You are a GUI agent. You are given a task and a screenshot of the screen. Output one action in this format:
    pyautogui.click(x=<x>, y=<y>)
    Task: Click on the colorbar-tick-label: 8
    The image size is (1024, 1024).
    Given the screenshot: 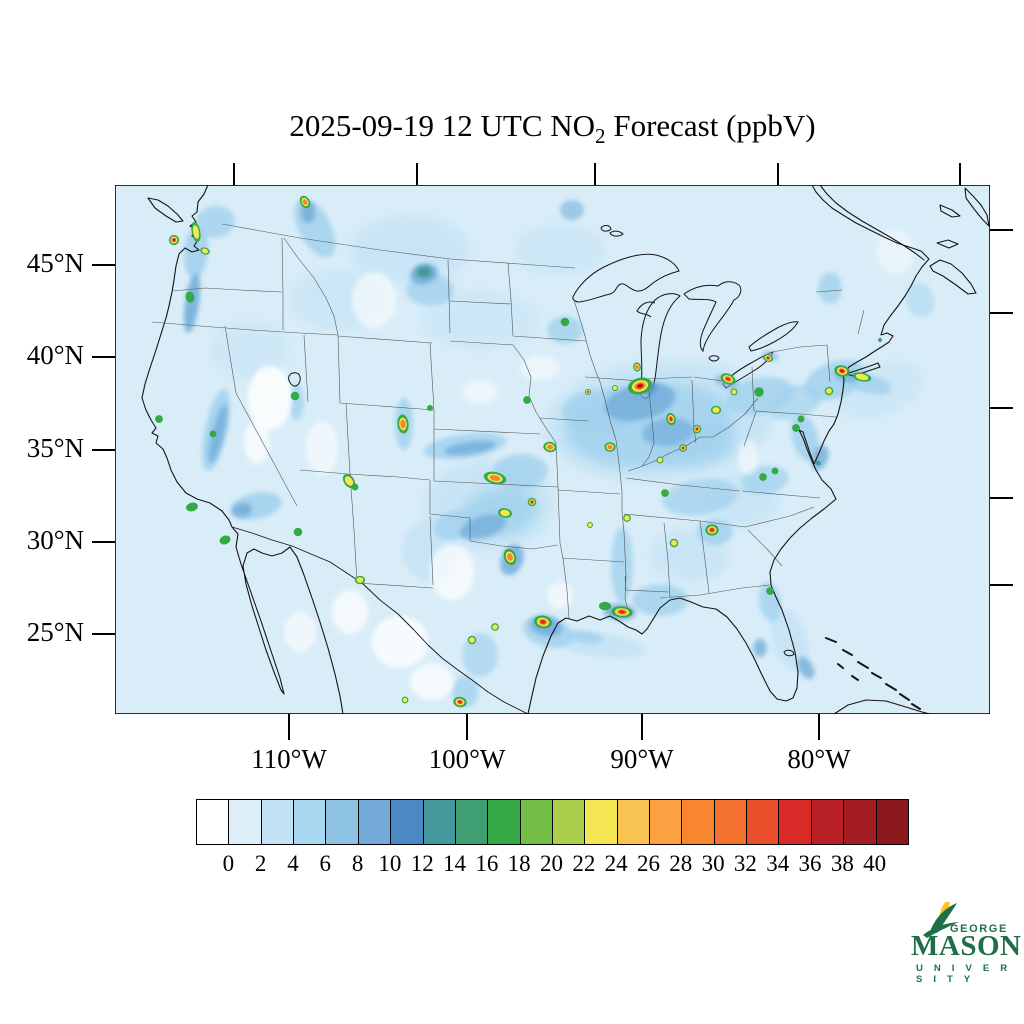 What is the action you would take?
    pyautogui.click(x=357, y=863)
    